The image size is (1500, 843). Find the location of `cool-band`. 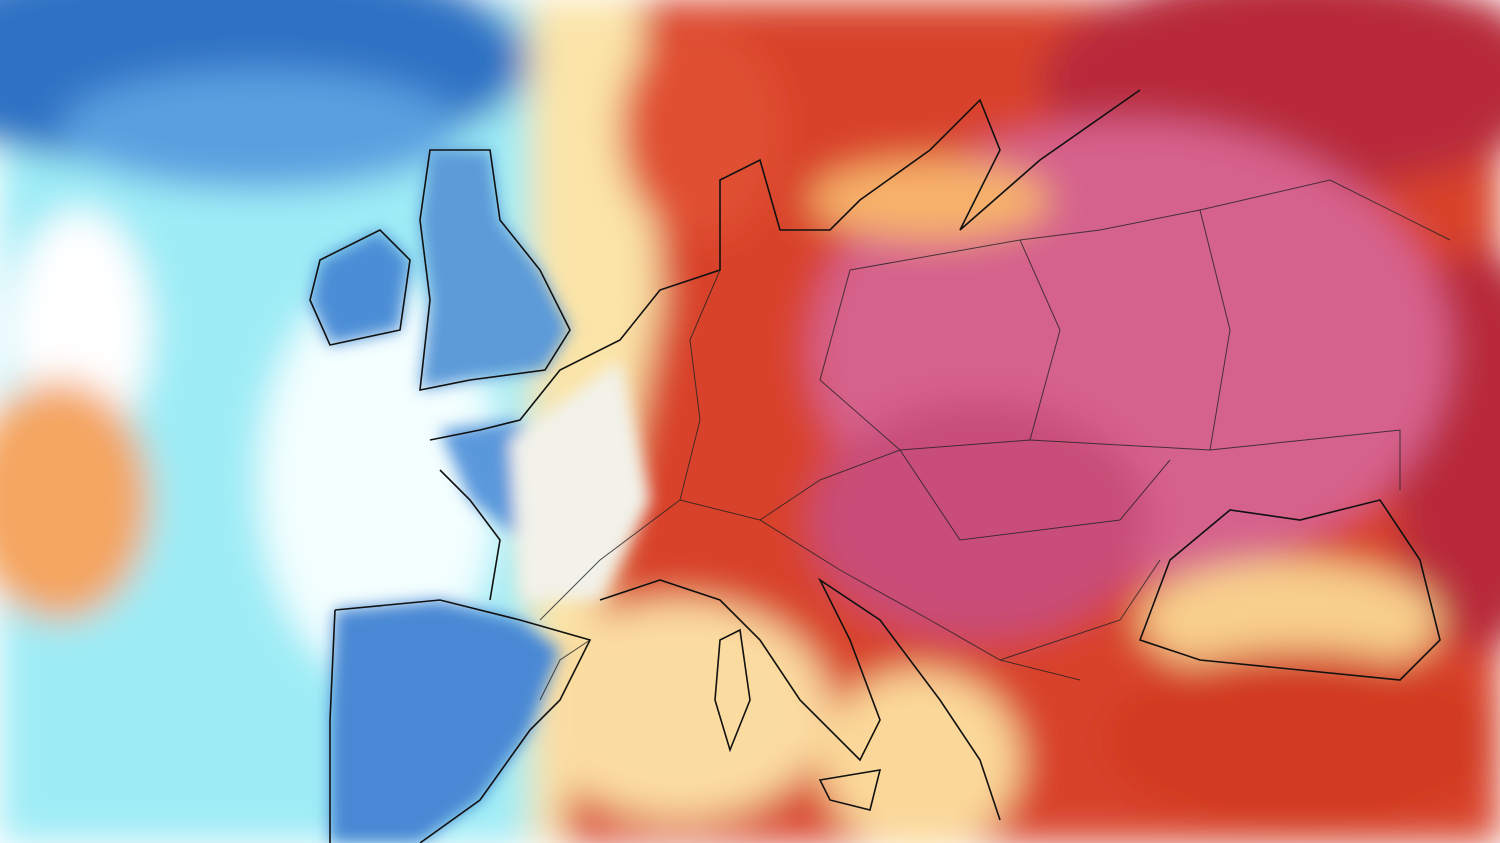

cool-band is located at coordinates (260, 130).